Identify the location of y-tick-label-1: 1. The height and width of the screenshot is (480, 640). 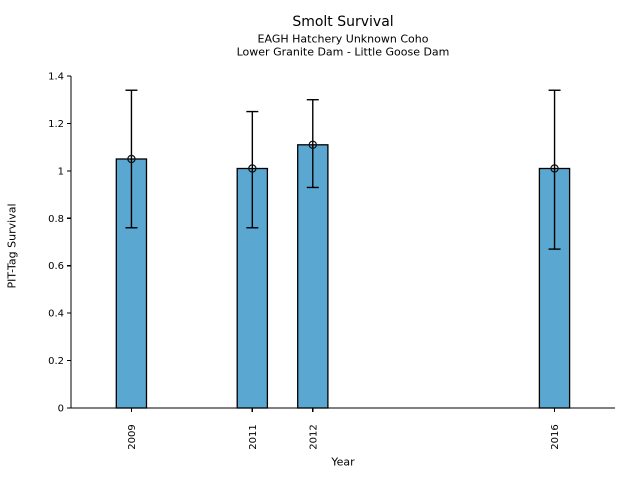
(61, 171).